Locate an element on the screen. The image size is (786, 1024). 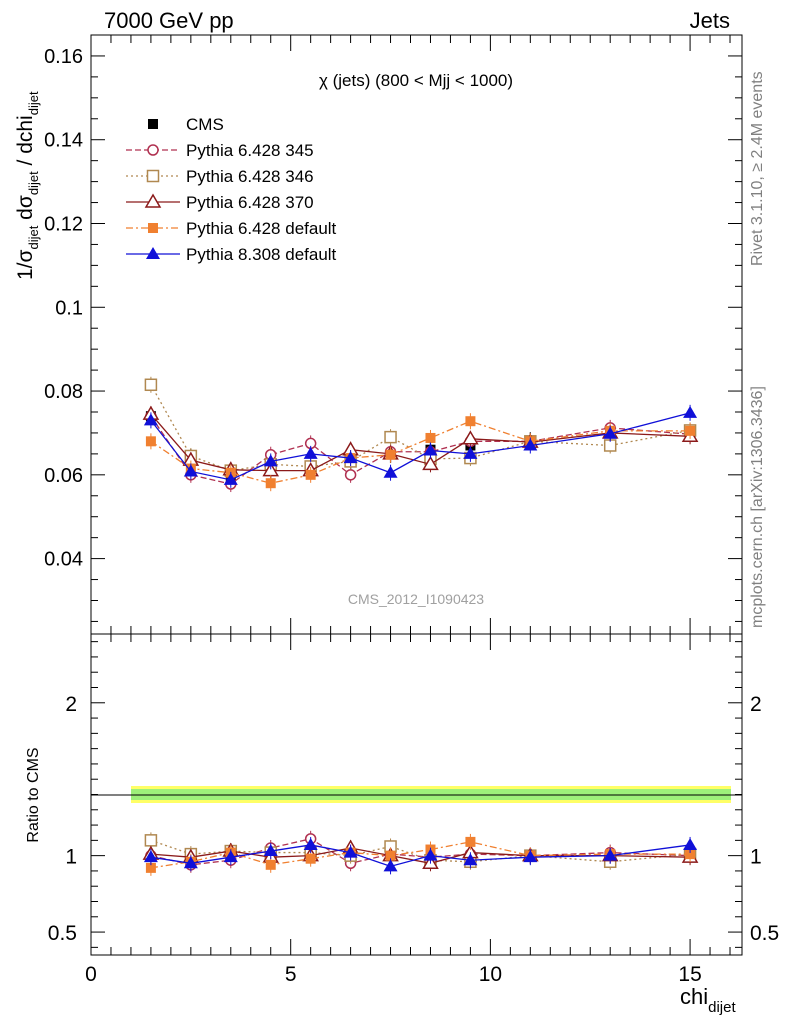
main-y-label: 1/σdijet dσdijet / dchidijet is located at coordinates (27, 185).